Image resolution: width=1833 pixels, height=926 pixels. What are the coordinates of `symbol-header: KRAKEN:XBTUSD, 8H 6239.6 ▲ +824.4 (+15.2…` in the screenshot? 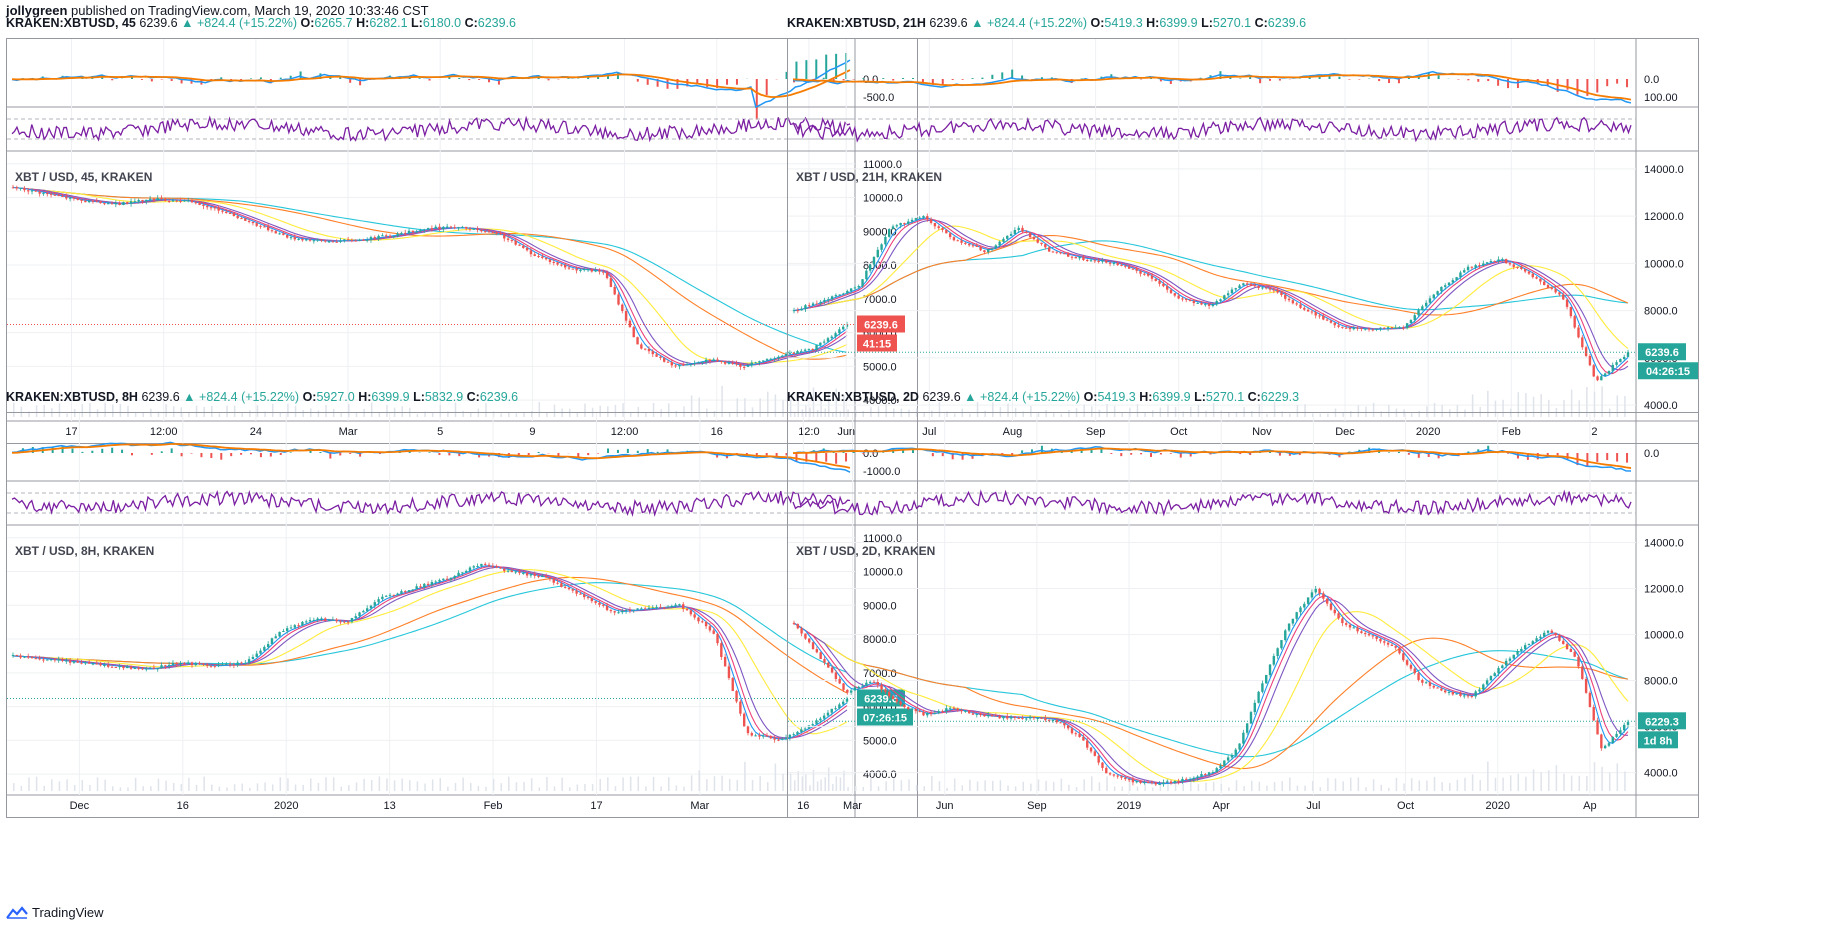 It's located at (262, 397).